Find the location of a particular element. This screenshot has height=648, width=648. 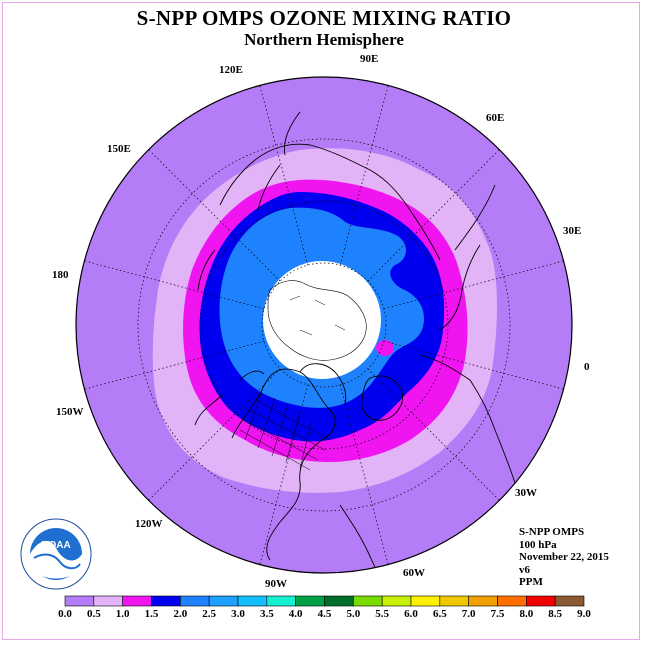

colorbar-tick-label: 1.0 is located at coordinates (122, 614).